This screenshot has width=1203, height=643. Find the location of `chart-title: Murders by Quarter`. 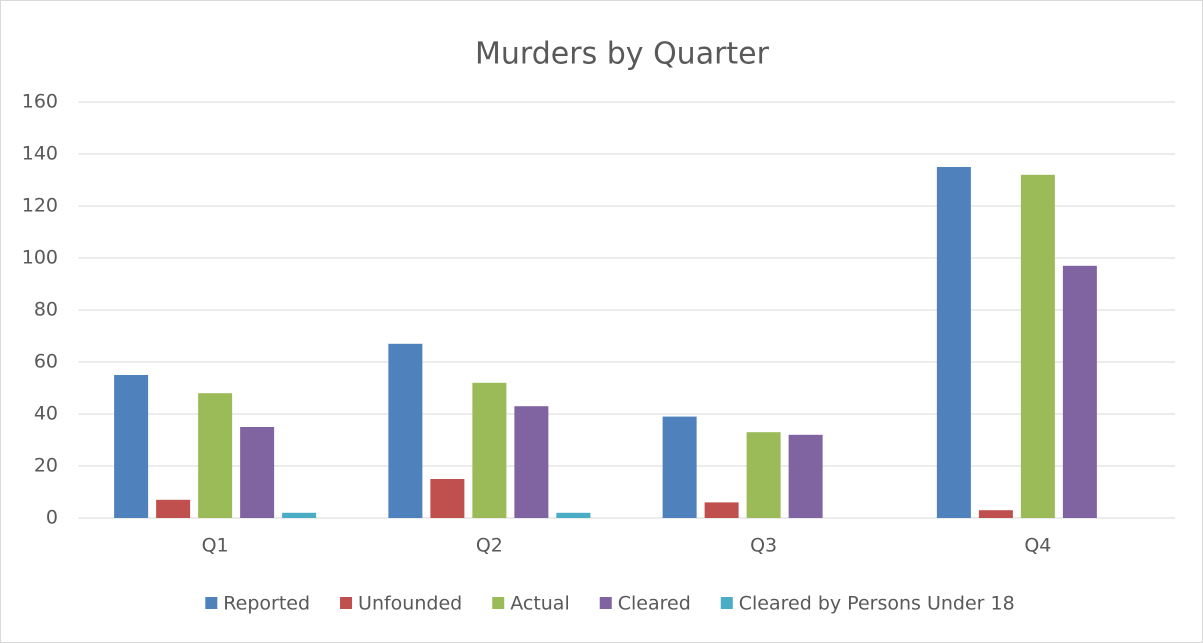

chart-title: Murders by Quarter is located at coordinates (622, 54).